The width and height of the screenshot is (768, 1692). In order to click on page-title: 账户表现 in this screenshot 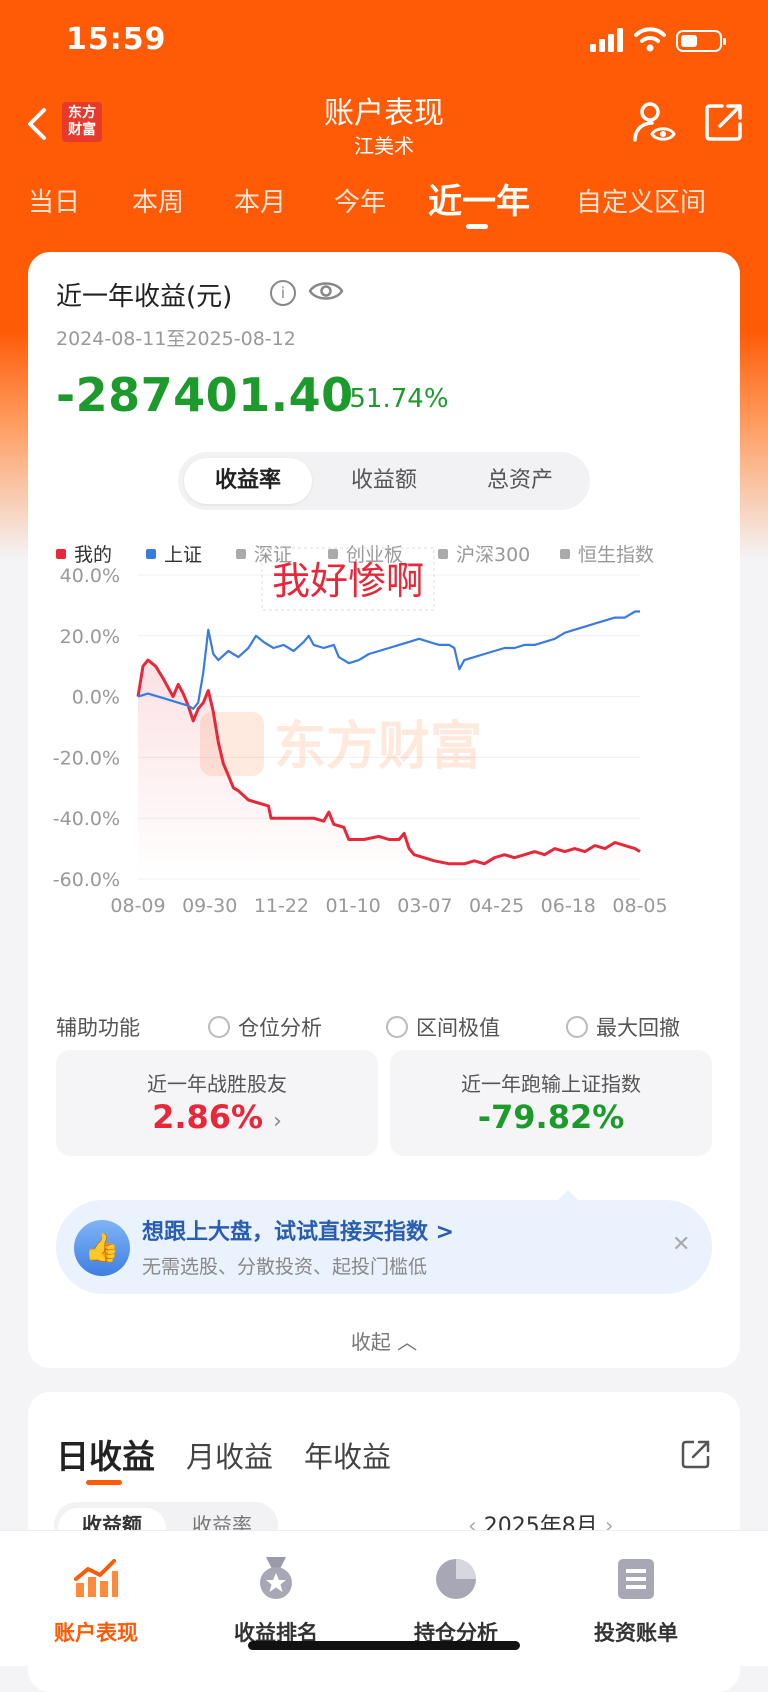, I will do `click(384, 113)`.